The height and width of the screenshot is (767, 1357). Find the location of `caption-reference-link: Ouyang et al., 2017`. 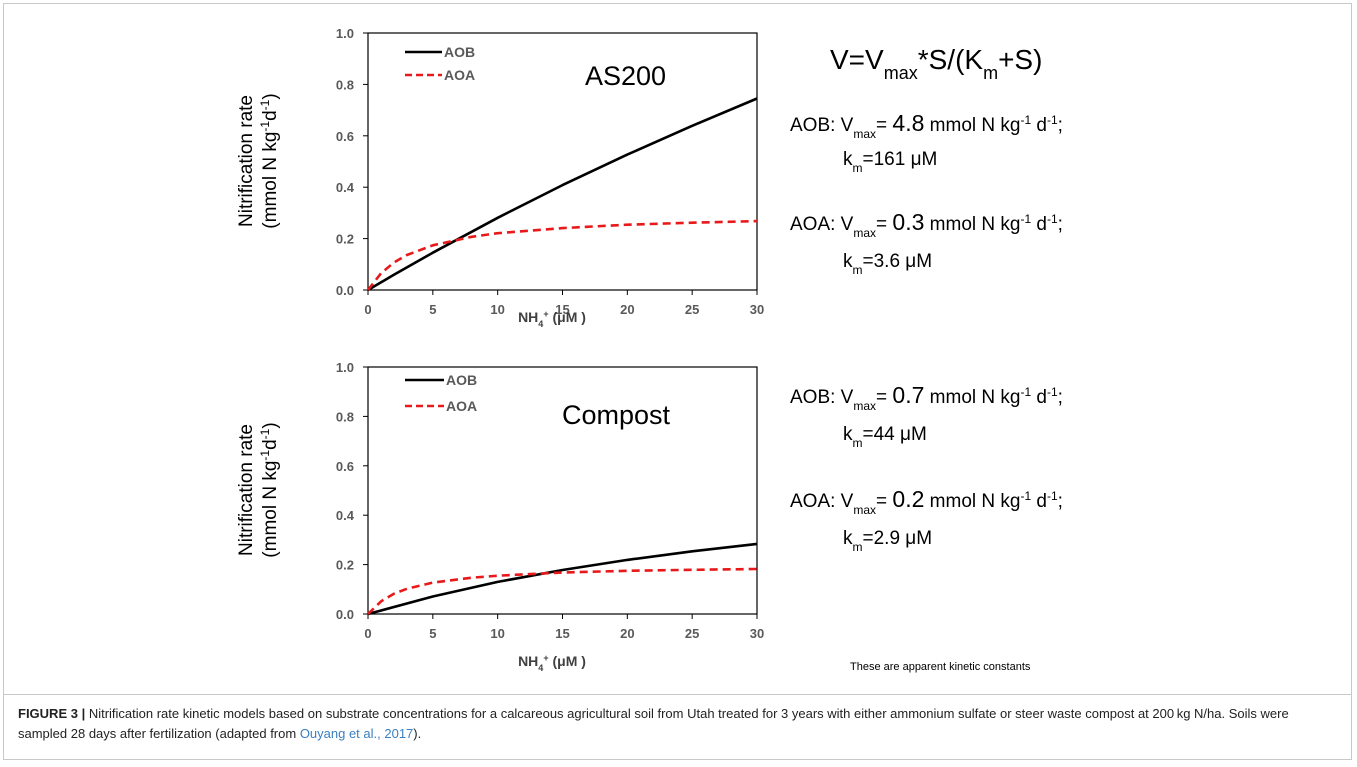

caption-reference-link: Ouyang et al., 2017 is located at coordinates (356, 733).